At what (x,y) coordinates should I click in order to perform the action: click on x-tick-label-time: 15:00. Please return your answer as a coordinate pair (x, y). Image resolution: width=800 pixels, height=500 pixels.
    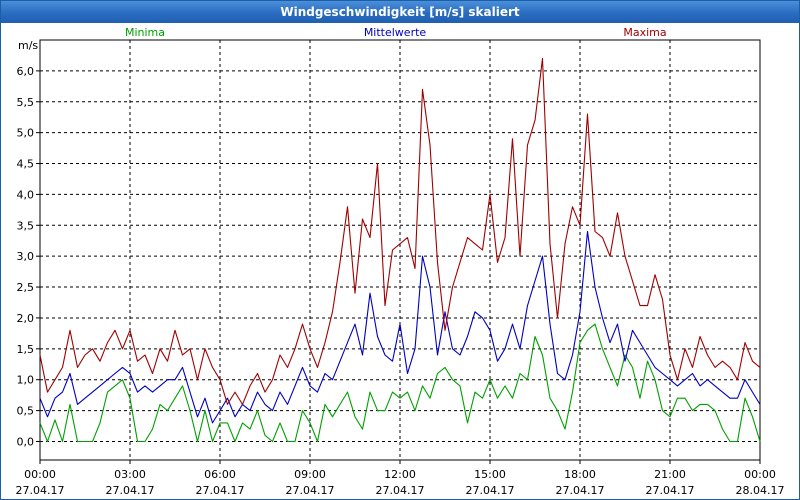
    Looking at the image, I should click on (490, 474).